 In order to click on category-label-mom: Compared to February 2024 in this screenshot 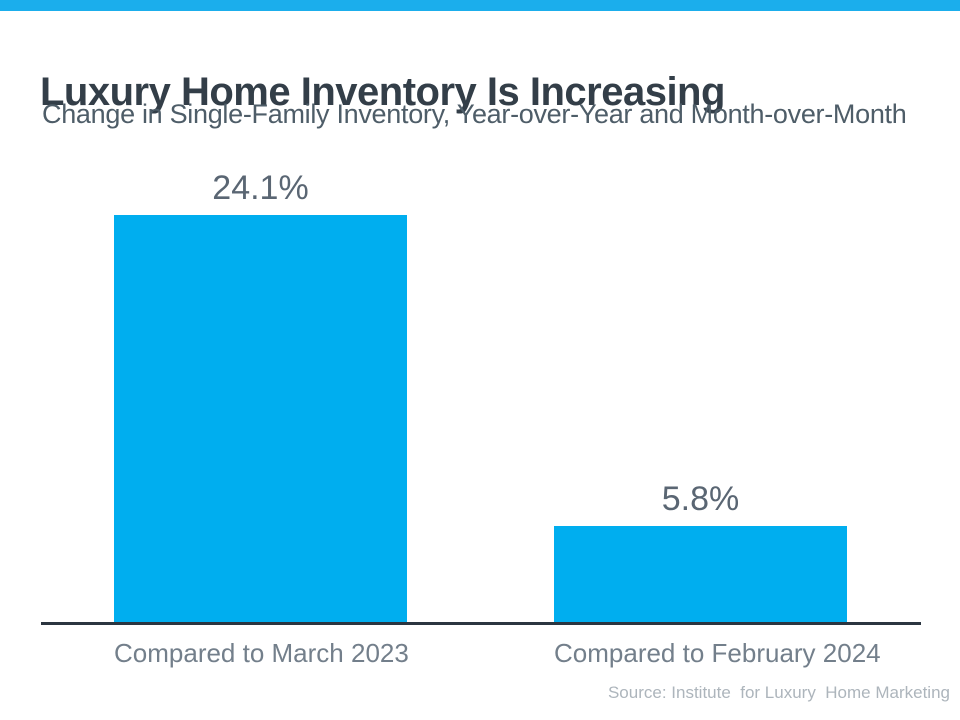, I will do `click(717, 653)`.